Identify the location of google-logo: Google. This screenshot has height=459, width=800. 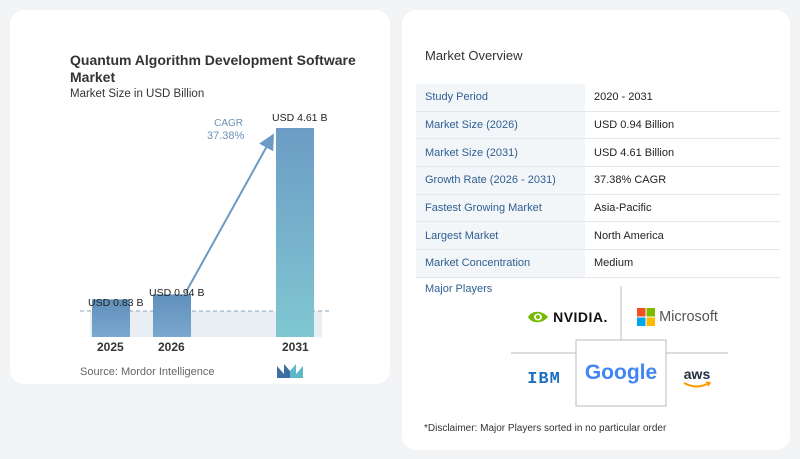
(621, 373).